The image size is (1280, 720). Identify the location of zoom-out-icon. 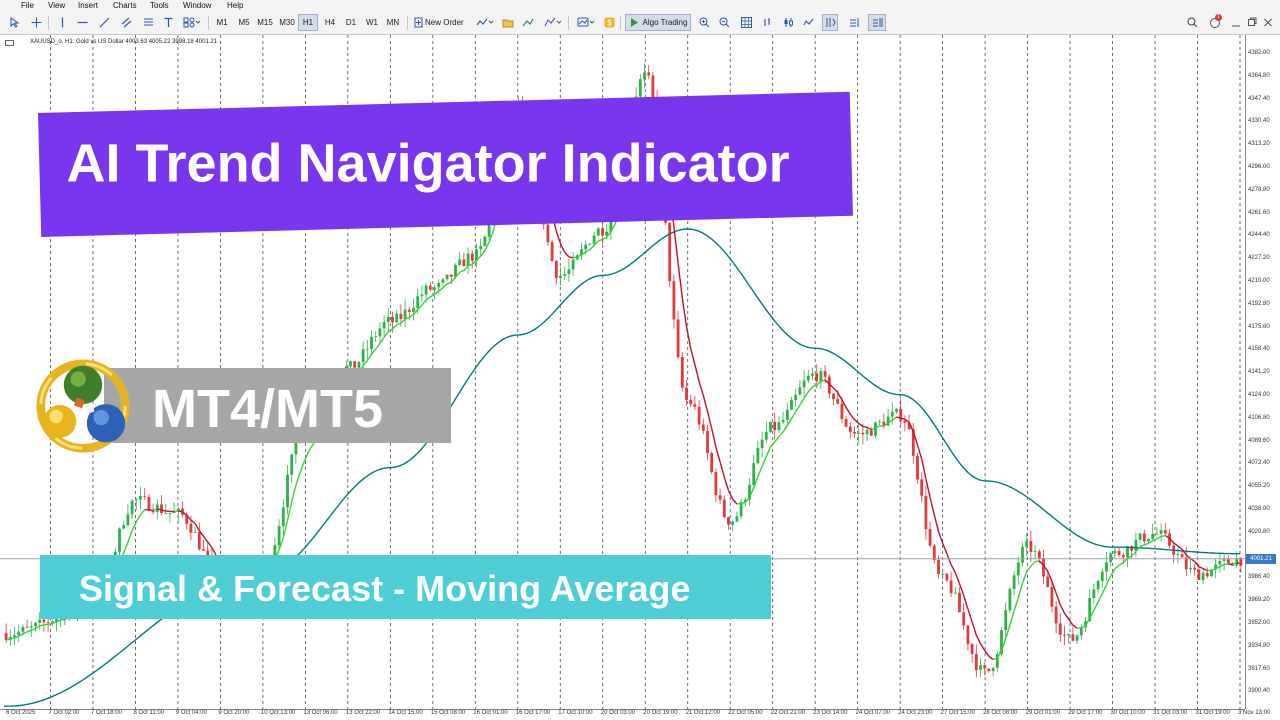
(724, 22).